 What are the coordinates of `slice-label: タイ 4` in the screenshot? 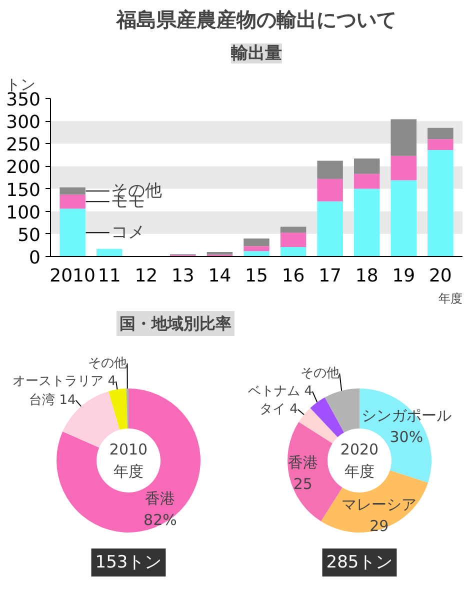 It's located at (278, 410).